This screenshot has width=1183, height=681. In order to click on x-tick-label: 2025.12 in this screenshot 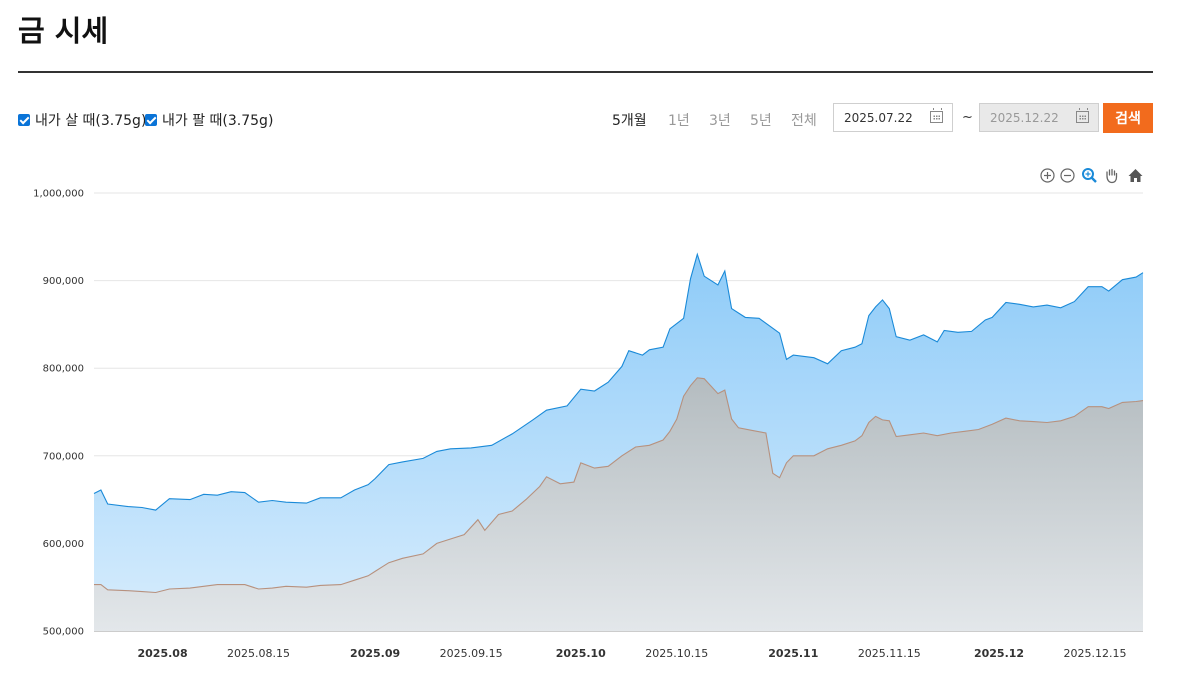, I will do `click(999, 653)`.